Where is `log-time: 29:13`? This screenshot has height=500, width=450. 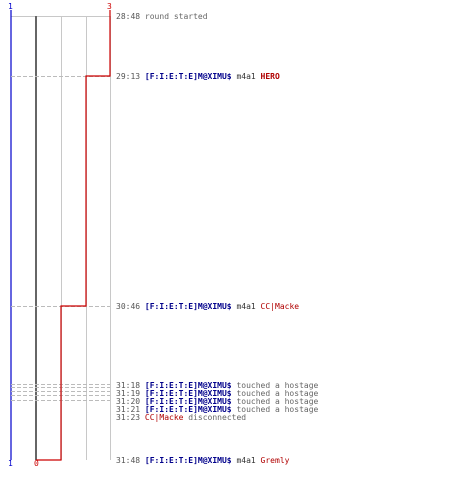 log-time: 29:13 is located at coordinates (128, 76).